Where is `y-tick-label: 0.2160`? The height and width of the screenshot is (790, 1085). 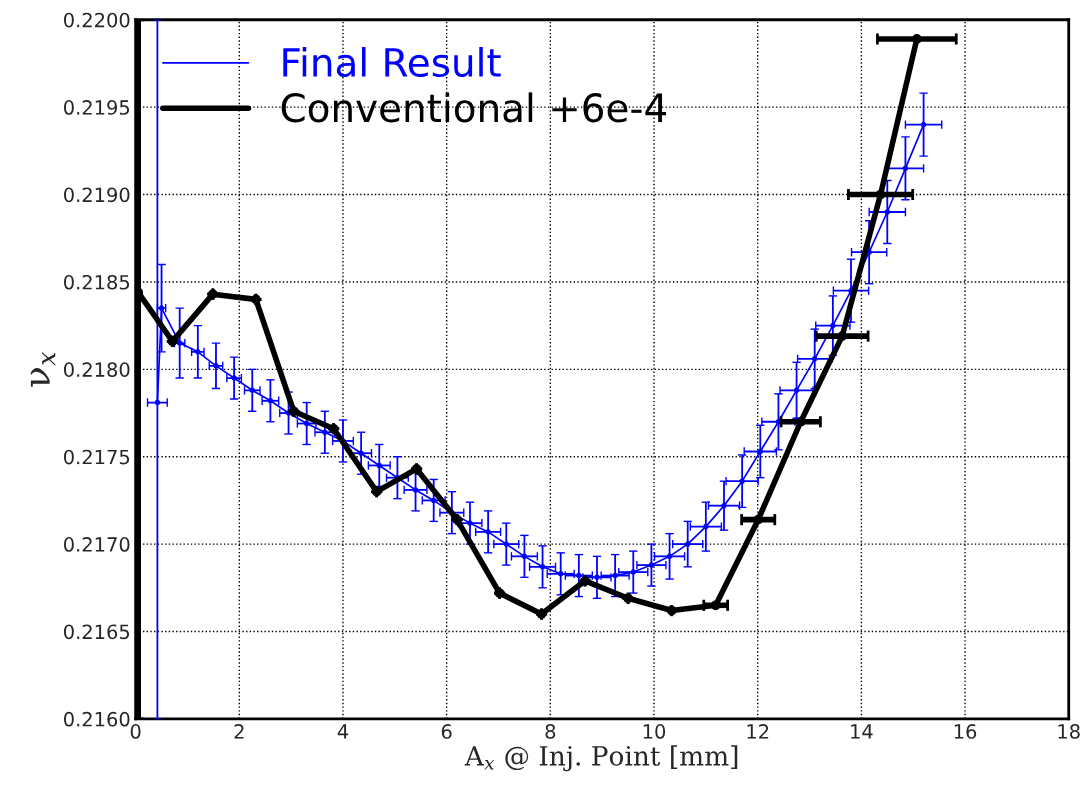
y-tick-label: 0.2160 is located at coordinates (97, 719).